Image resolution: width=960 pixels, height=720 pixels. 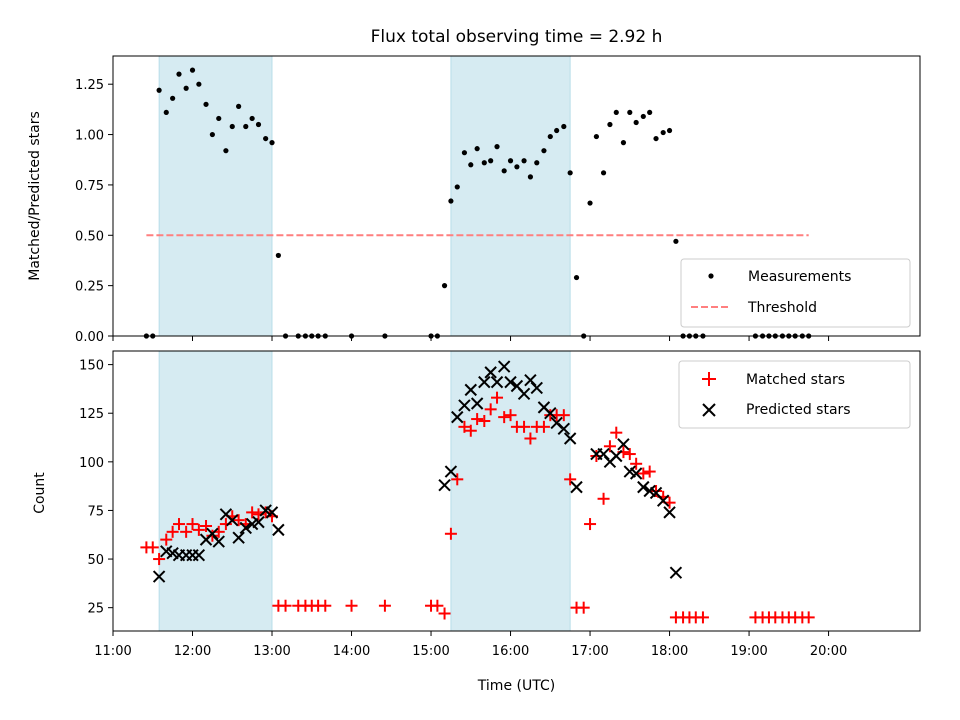 I want to click on x-axis-label: Time (UTC), so click(x=516, y=686).